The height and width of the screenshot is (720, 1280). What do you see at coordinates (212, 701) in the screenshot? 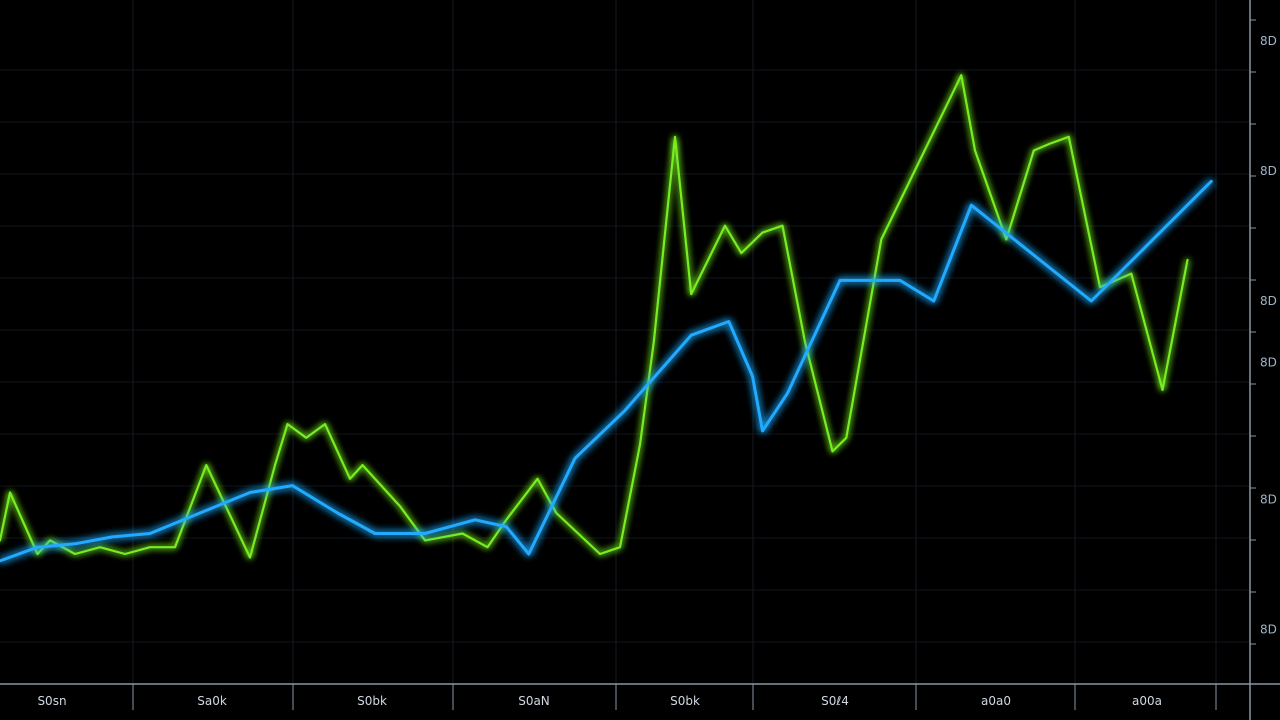
I see `x-tick-label: Sa0k` at bounding box center [212, 701].